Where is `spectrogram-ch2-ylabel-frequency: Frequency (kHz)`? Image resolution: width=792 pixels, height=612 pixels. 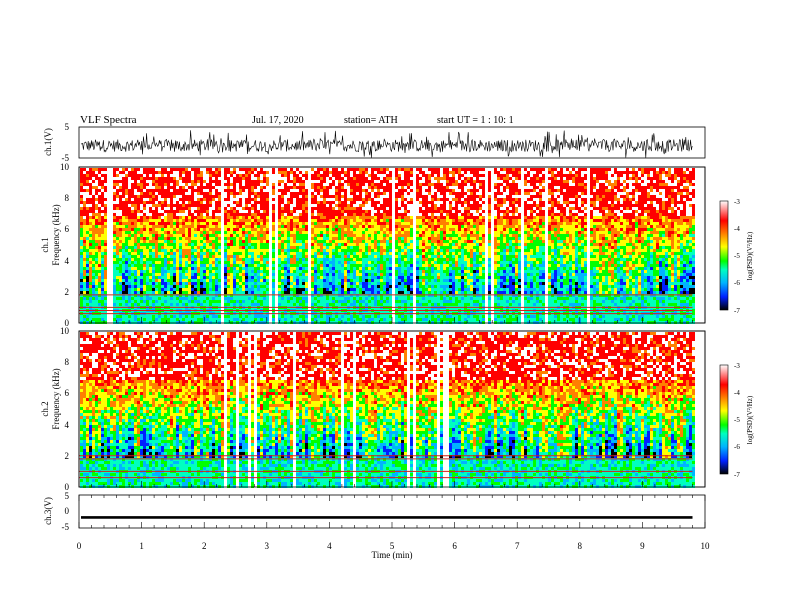
spectrogram-ch2-ylabel-frequency: Frequency (kHz) is located at coordinates (56, 398).